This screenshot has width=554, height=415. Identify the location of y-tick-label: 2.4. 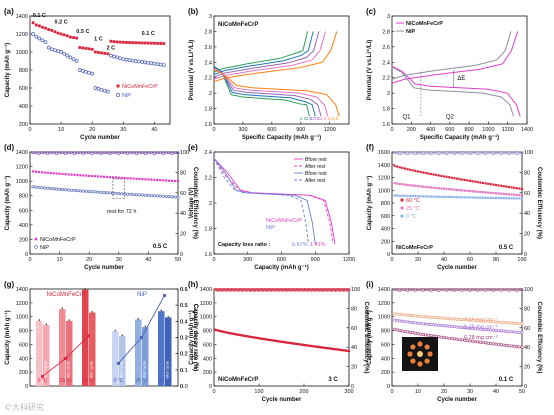
(208, 153).